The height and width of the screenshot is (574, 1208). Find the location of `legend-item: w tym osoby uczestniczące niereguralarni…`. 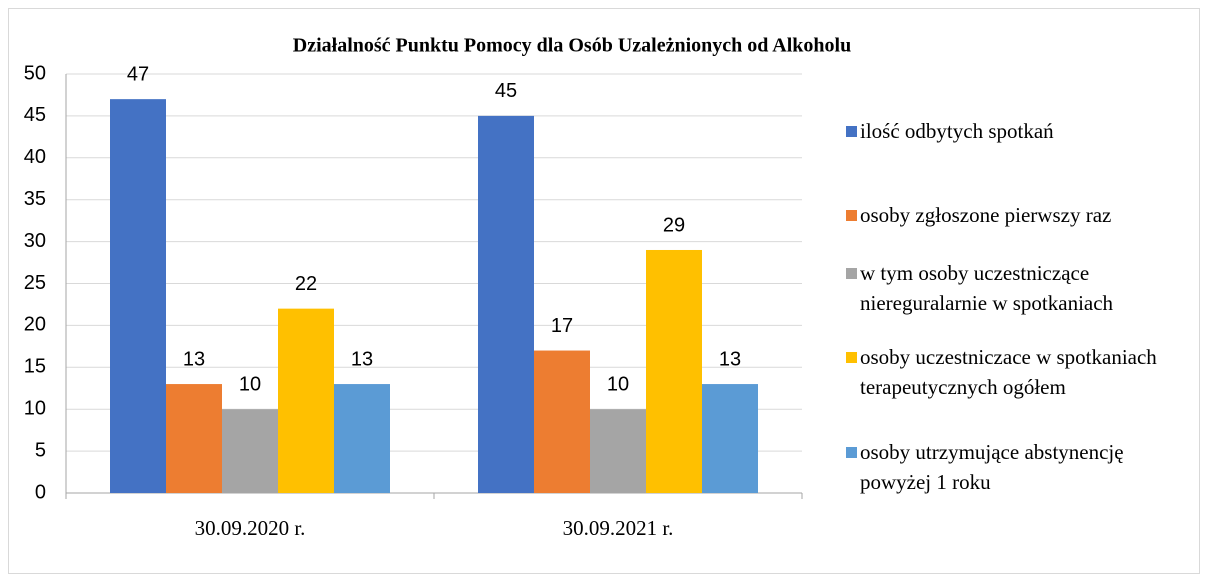

legend-item: w tym osoby uczestniczące niereguralarni… is located at coordinates (1018, 288).